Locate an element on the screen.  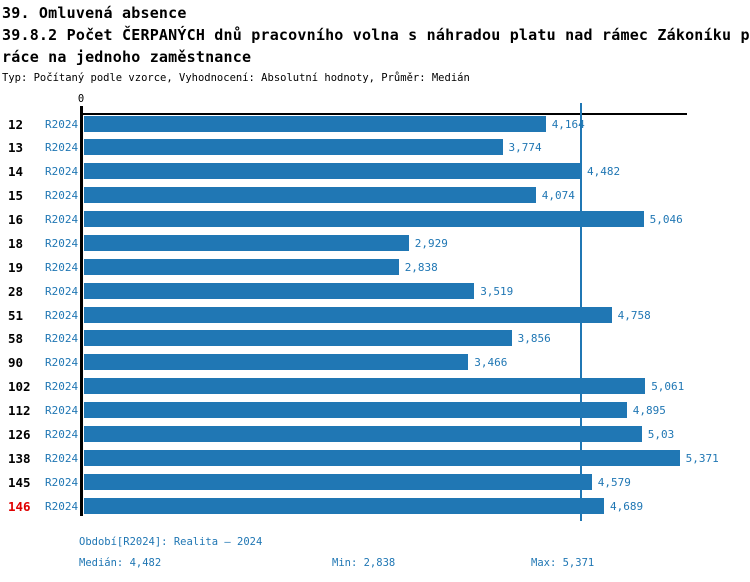
footer-median: Medián: 4,482 is located at coordinates (120, 563).